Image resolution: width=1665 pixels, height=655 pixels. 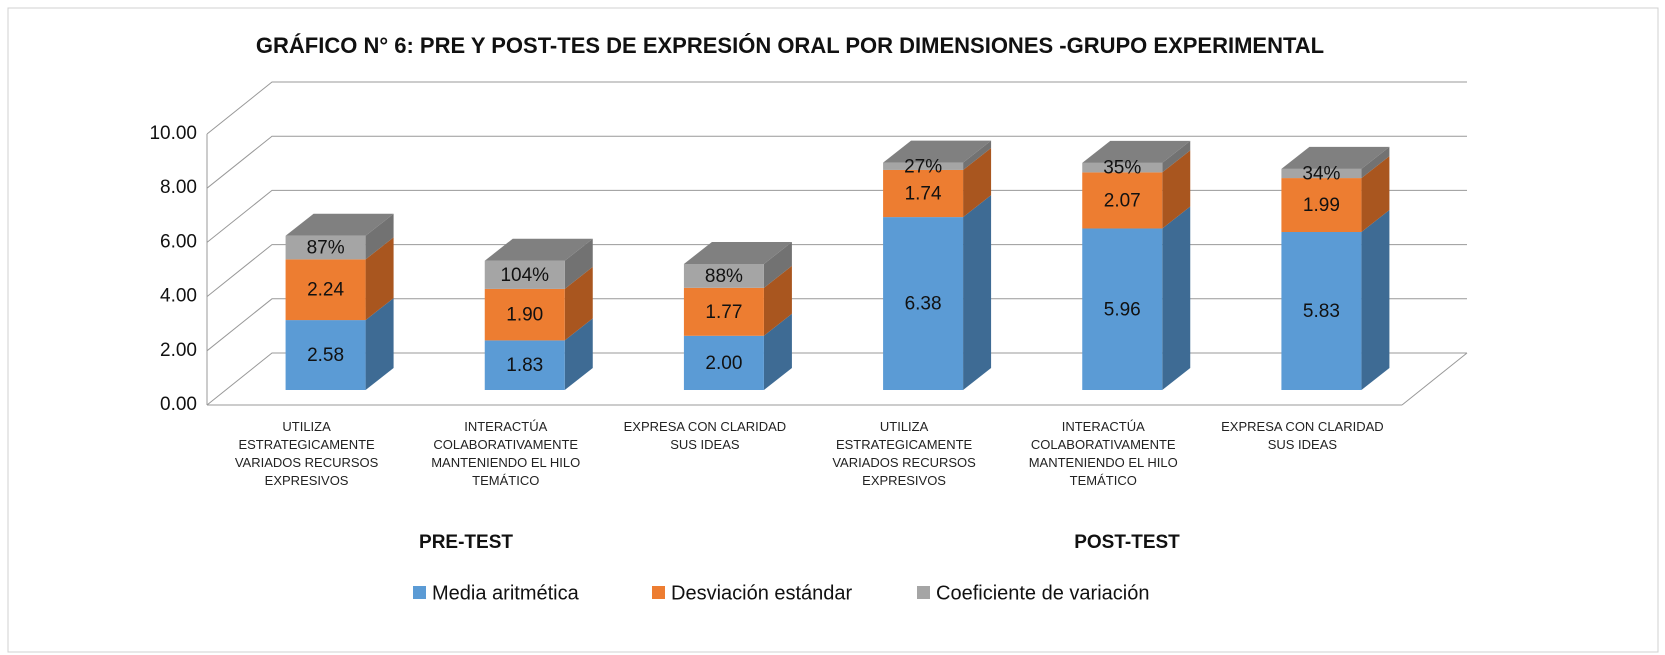 I want to click on data-label: 1.77, so click(x=723, y=312).